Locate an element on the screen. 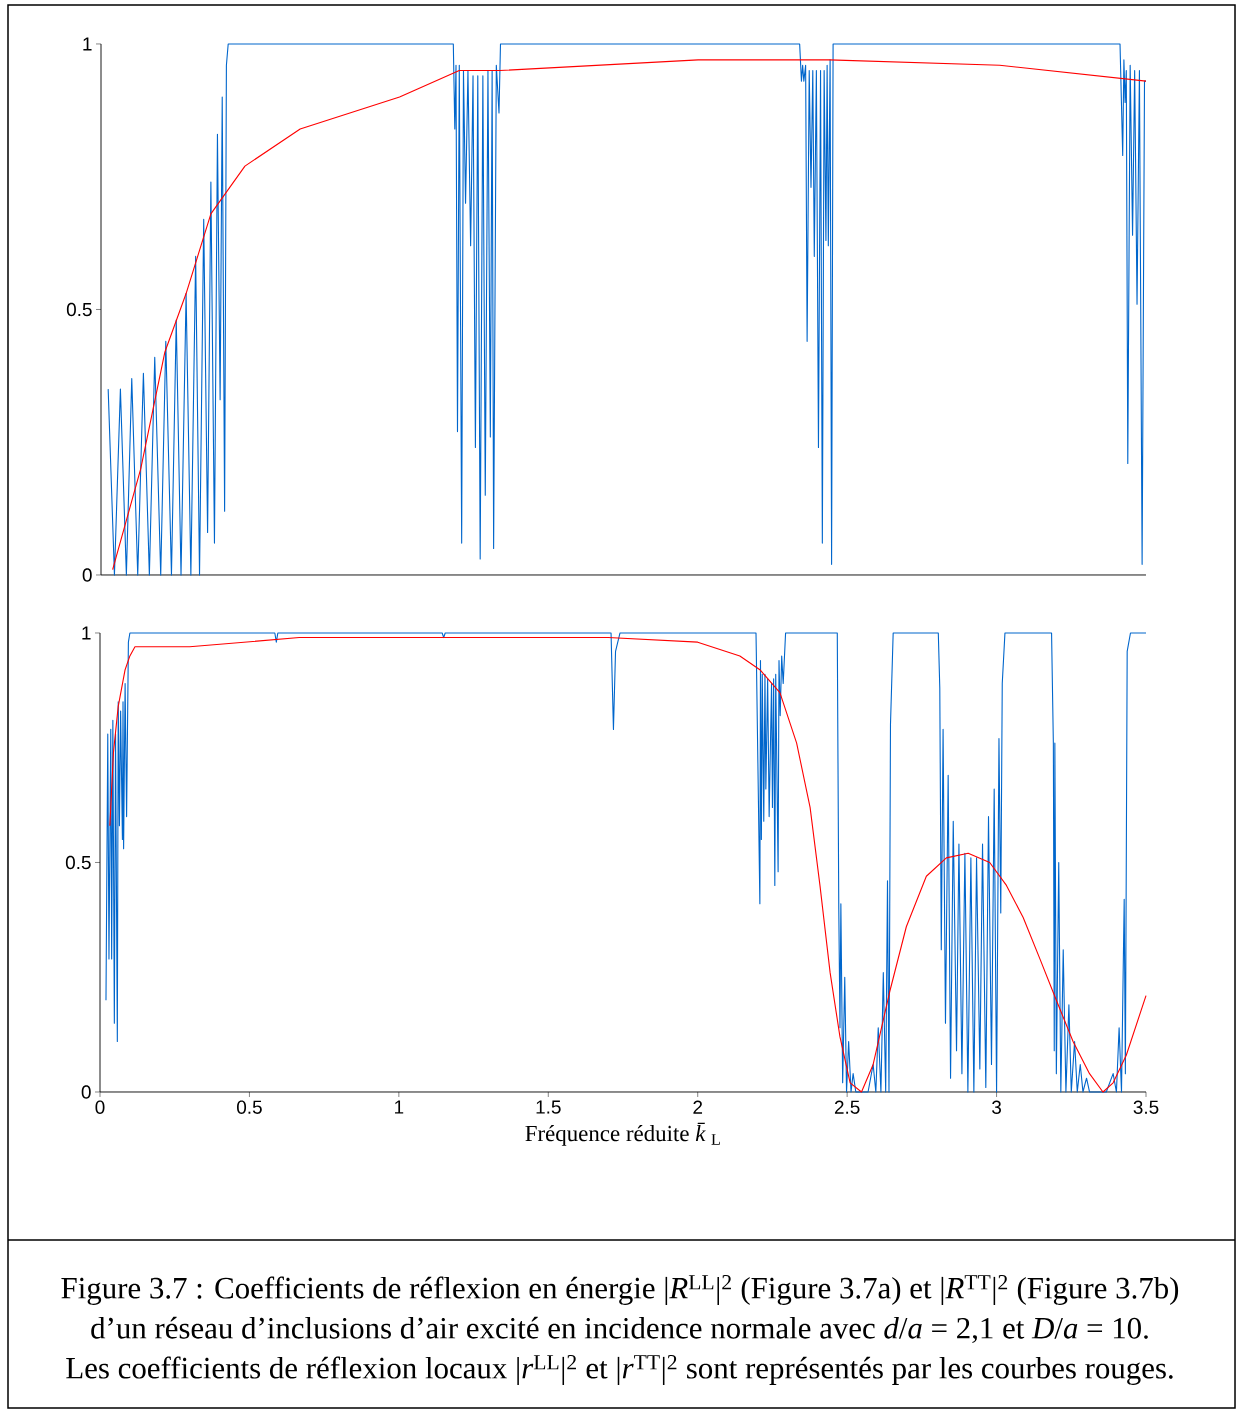 The height and width of the screenshot is (1410, 1238). x-tick-label: 0 is located at coordinates (100, 1107).